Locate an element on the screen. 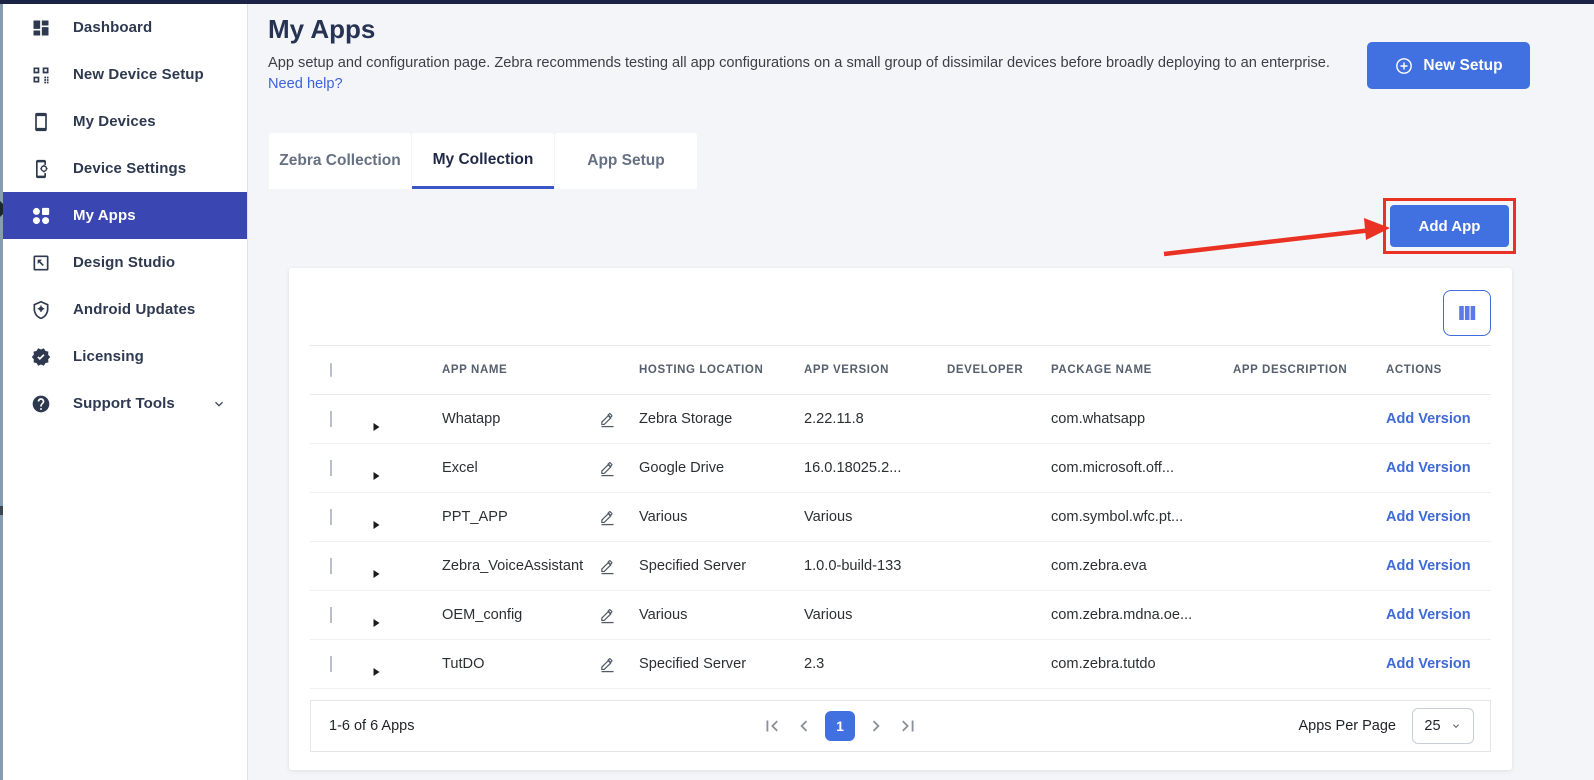 The image size is (1594, 780). add-app-button: Add App is located at coordinates (1449, 226).